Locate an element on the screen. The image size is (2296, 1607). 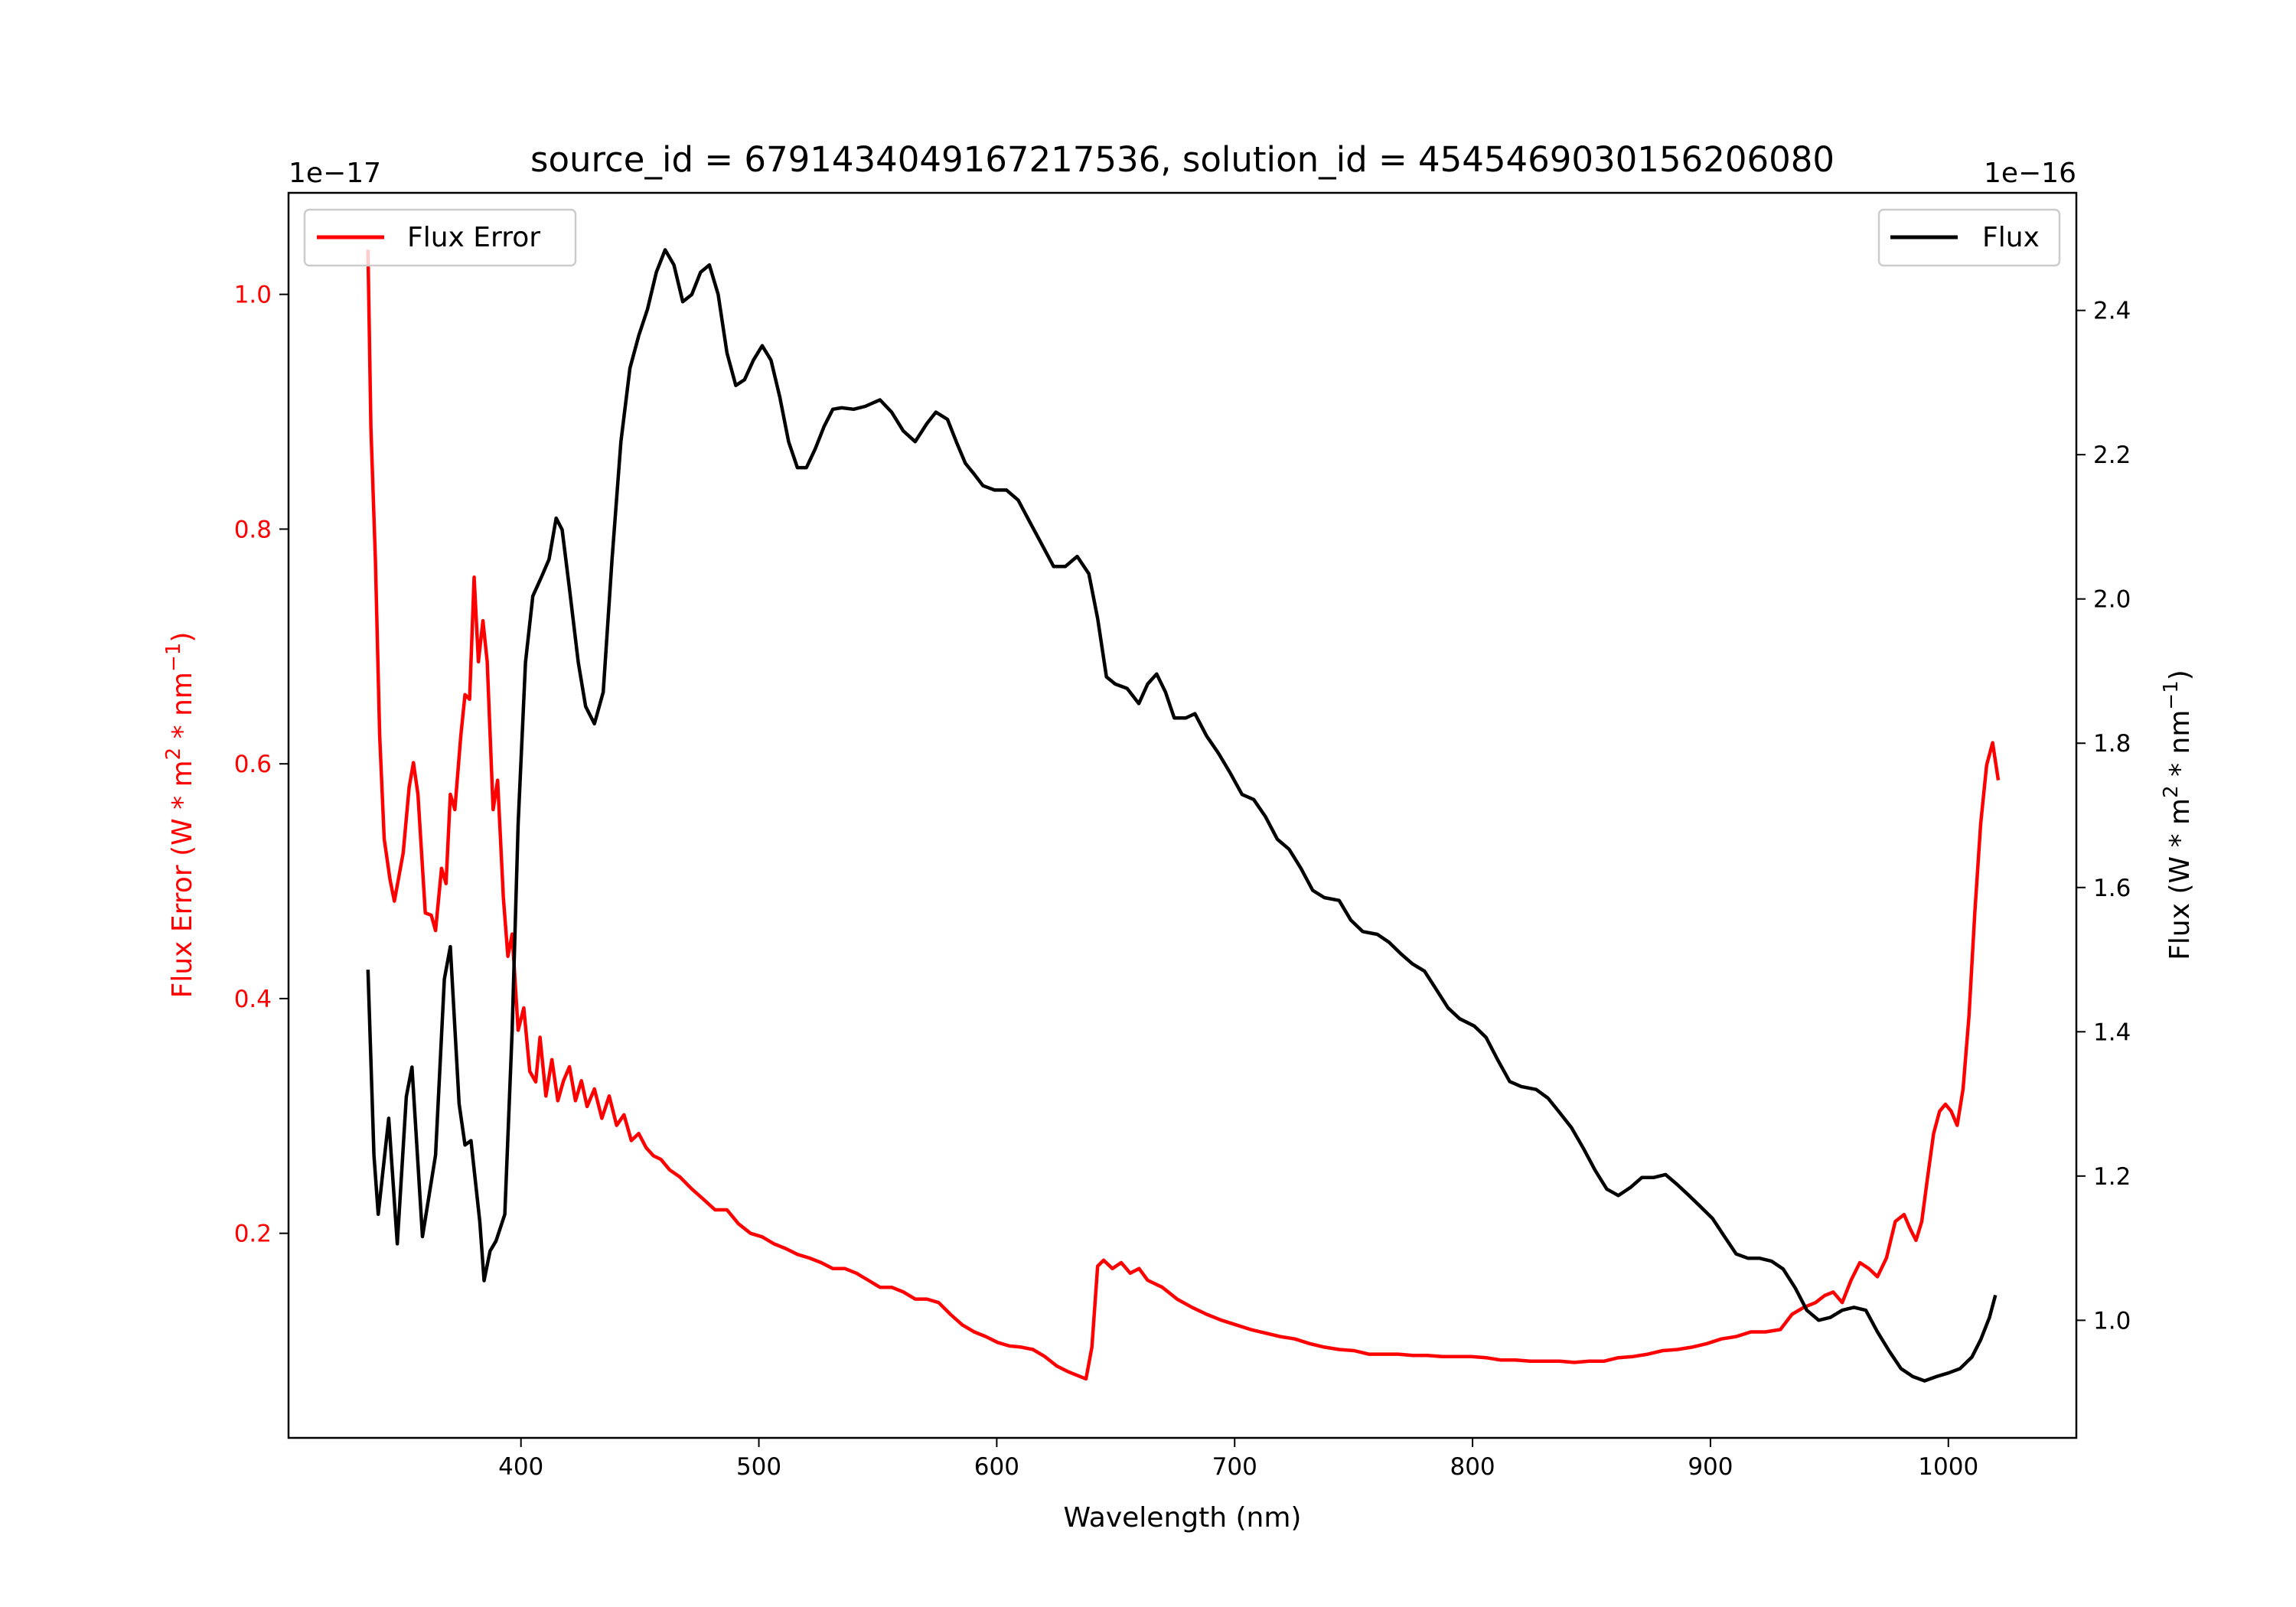
left-y-axis-label: Flux Error (W * m2 * nm−1) is located at coordinates (180, 815).